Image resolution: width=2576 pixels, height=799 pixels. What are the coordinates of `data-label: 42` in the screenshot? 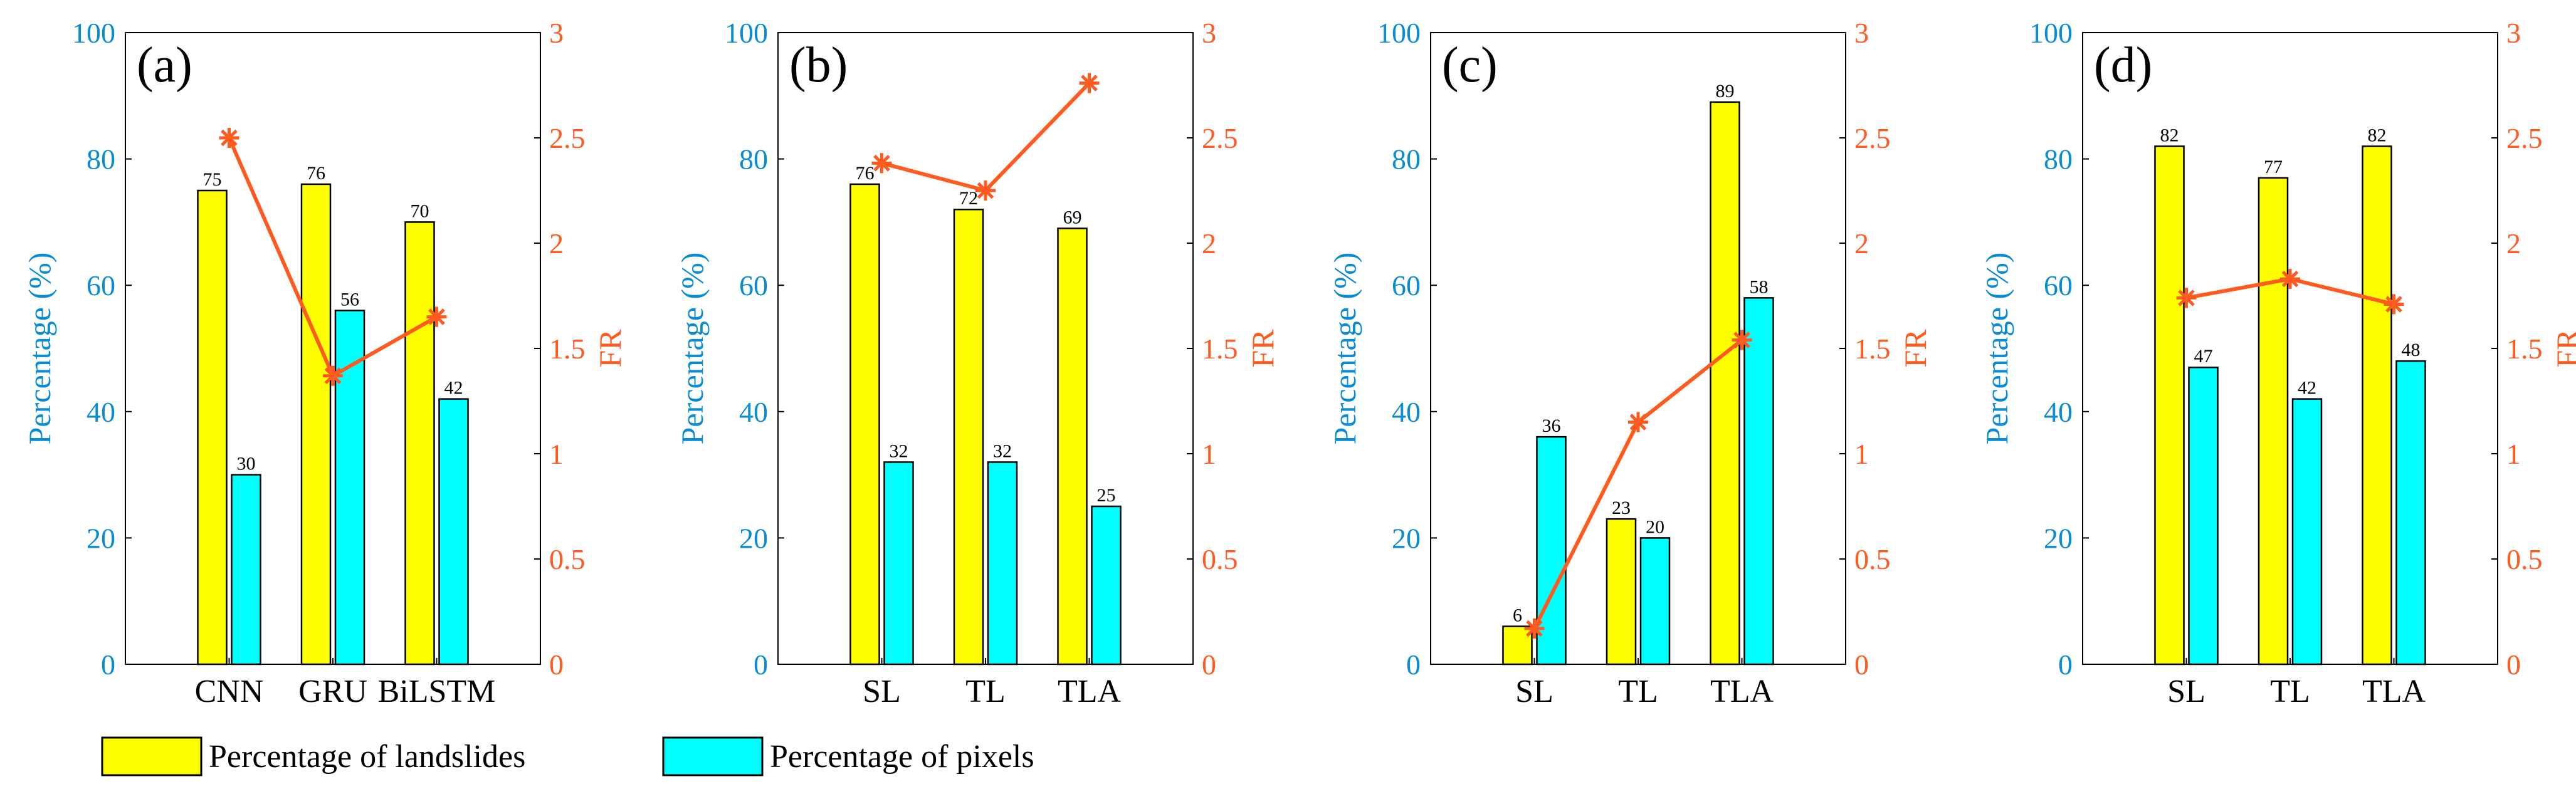 It's located at (2307, 389).